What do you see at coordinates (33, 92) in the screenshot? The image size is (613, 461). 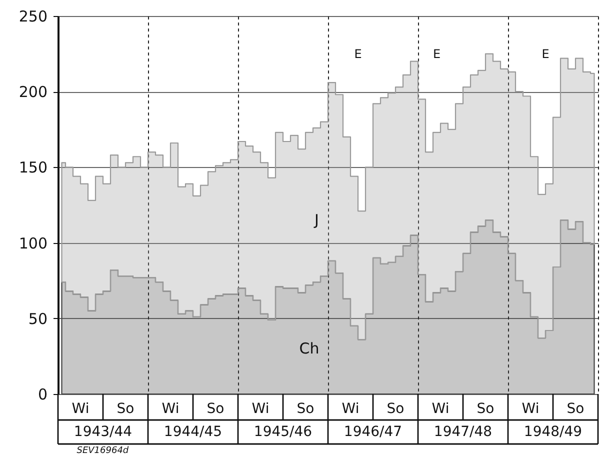 I see `y-tick-label: 200` at bounding box center [33, 92].